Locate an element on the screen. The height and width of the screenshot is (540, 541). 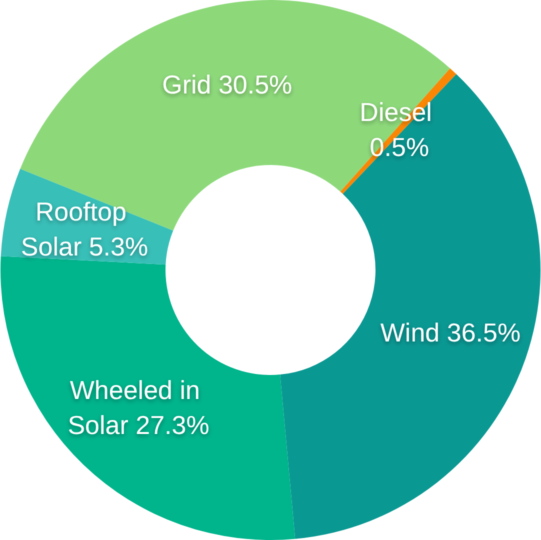
slice-label: Wheeled in Solar 27.3% is located at coordinates (139, 407).